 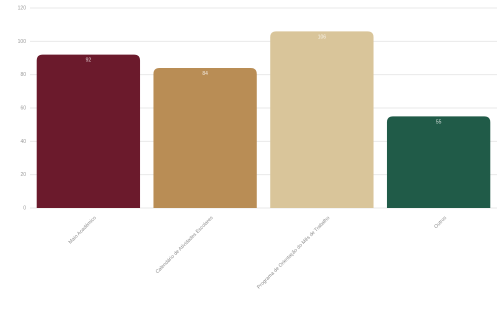 I want to click on y-tick-label: 40, so click(x=23, y=142).